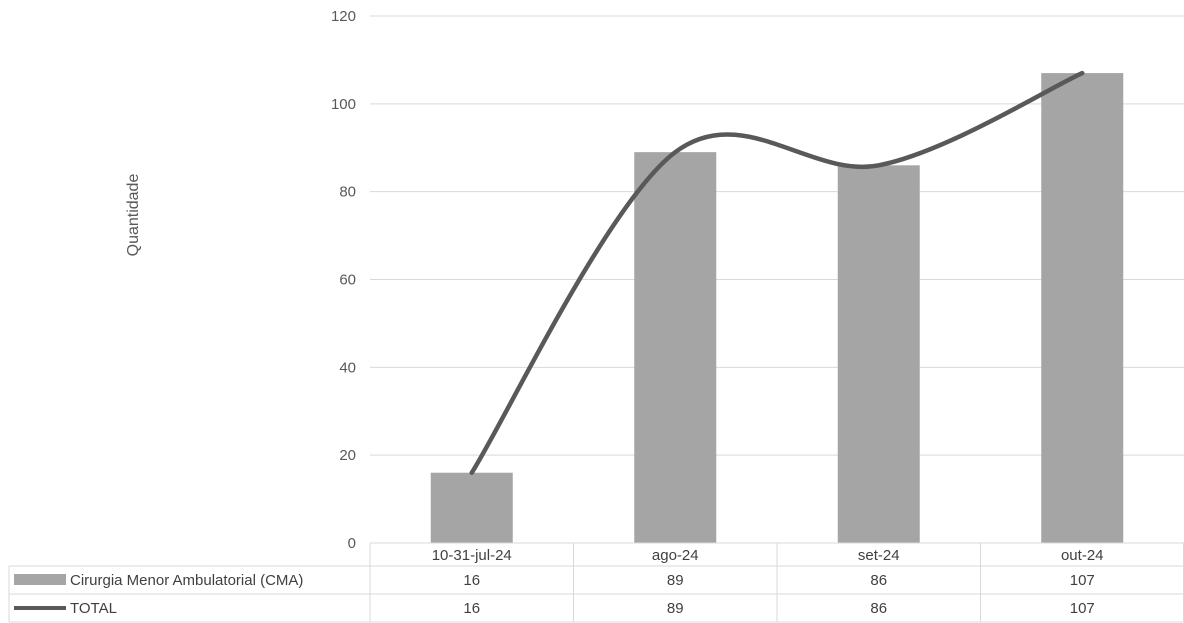 The height and width of the screenshot is (623, 1184). I want to click on y-tick-label: 20, so click(347, 455).